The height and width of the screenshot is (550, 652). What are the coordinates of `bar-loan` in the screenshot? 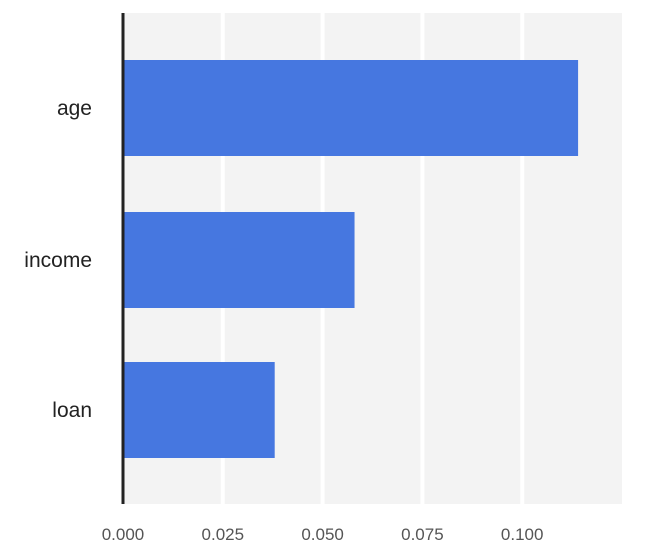 It's located at (199, 410).